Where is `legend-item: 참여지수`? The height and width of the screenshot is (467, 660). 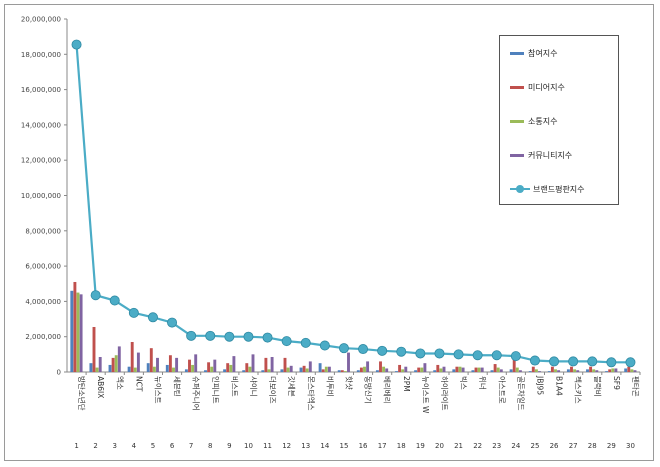 legend-item: 참여지수 is located at coordinates (533, 53).